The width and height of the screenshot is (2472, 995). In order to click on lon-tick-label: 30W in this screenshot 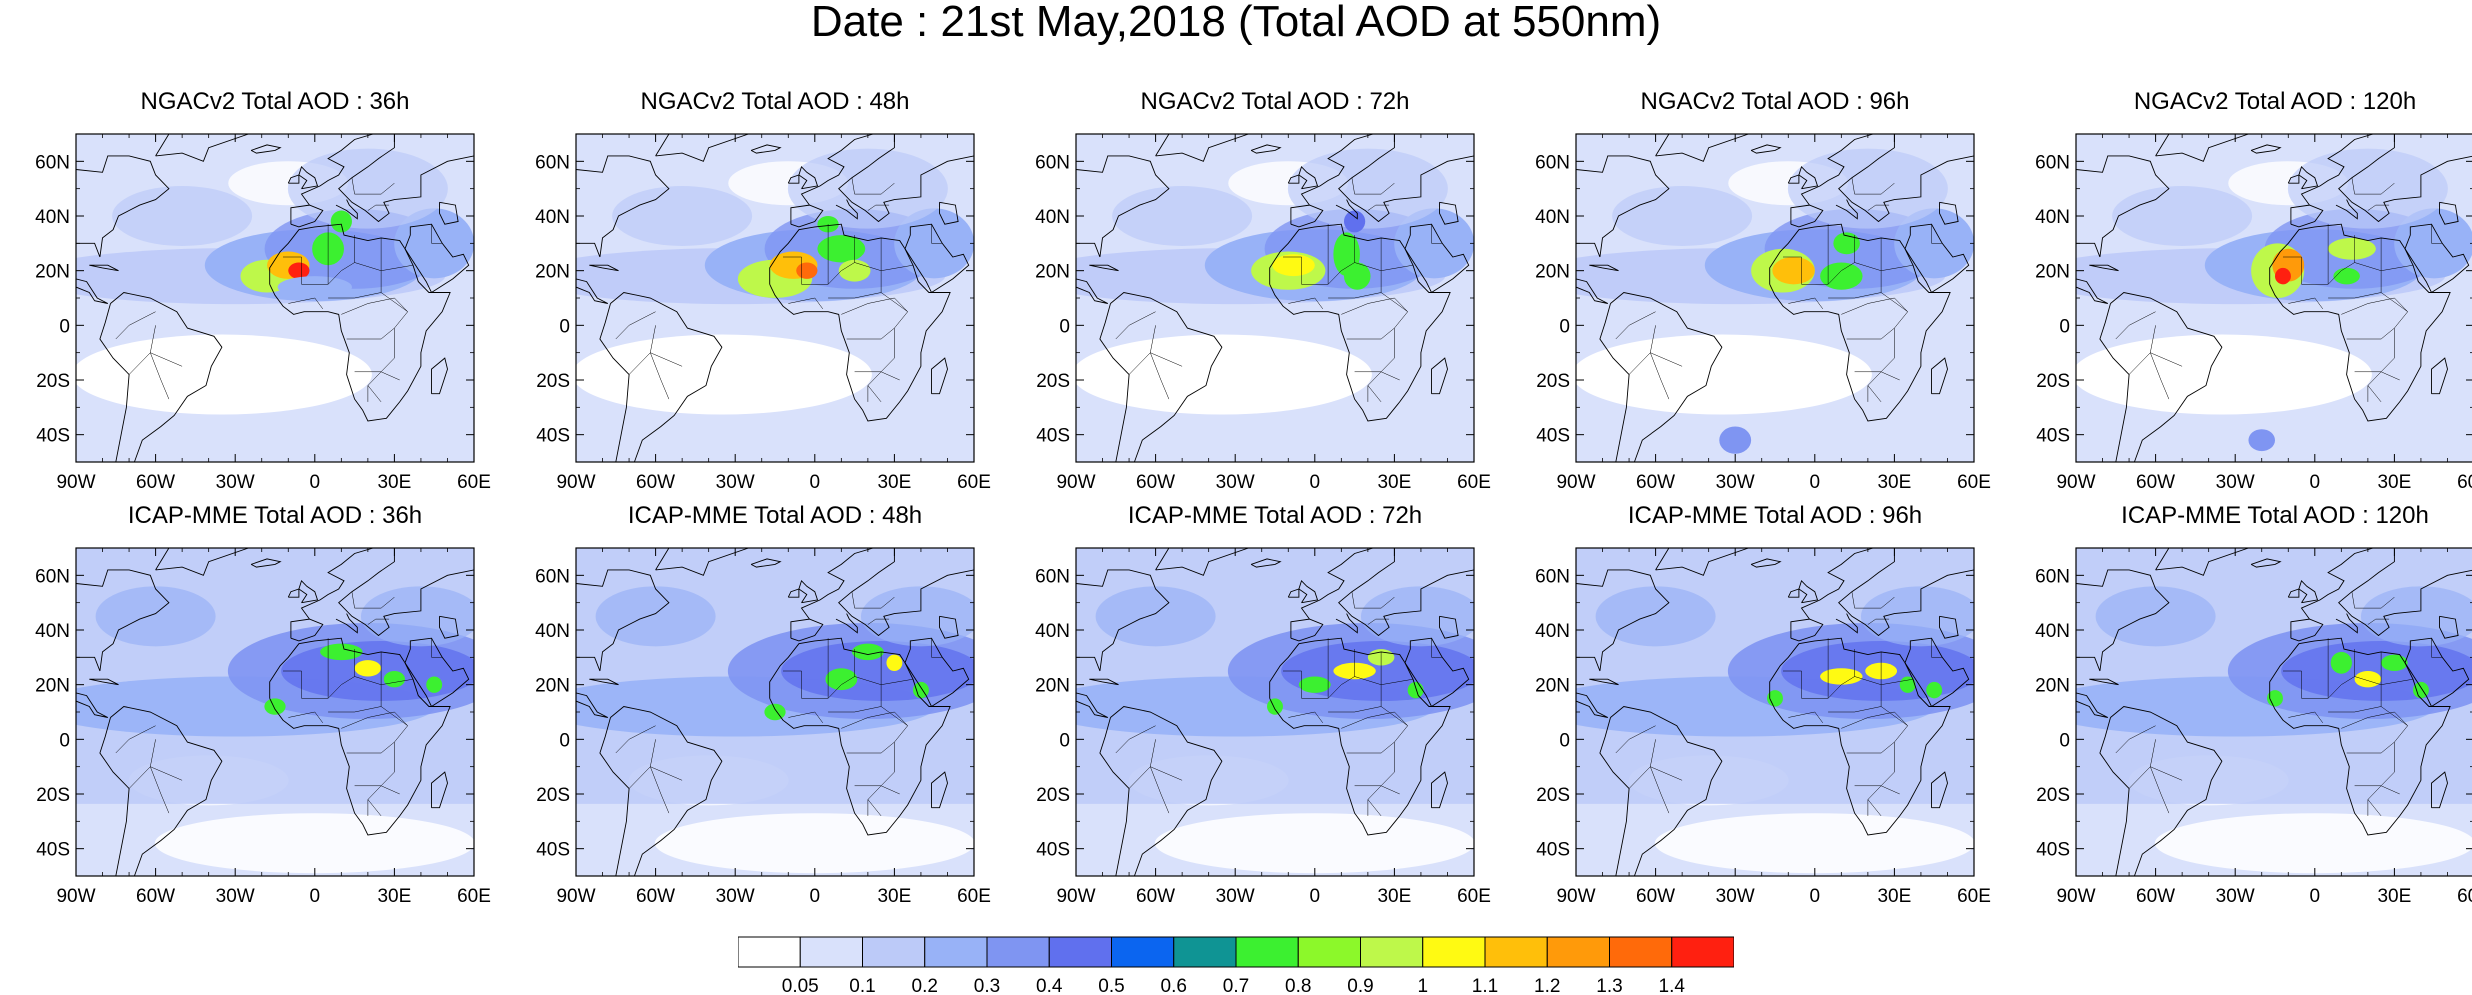, I will do `click(2235, 896)`.